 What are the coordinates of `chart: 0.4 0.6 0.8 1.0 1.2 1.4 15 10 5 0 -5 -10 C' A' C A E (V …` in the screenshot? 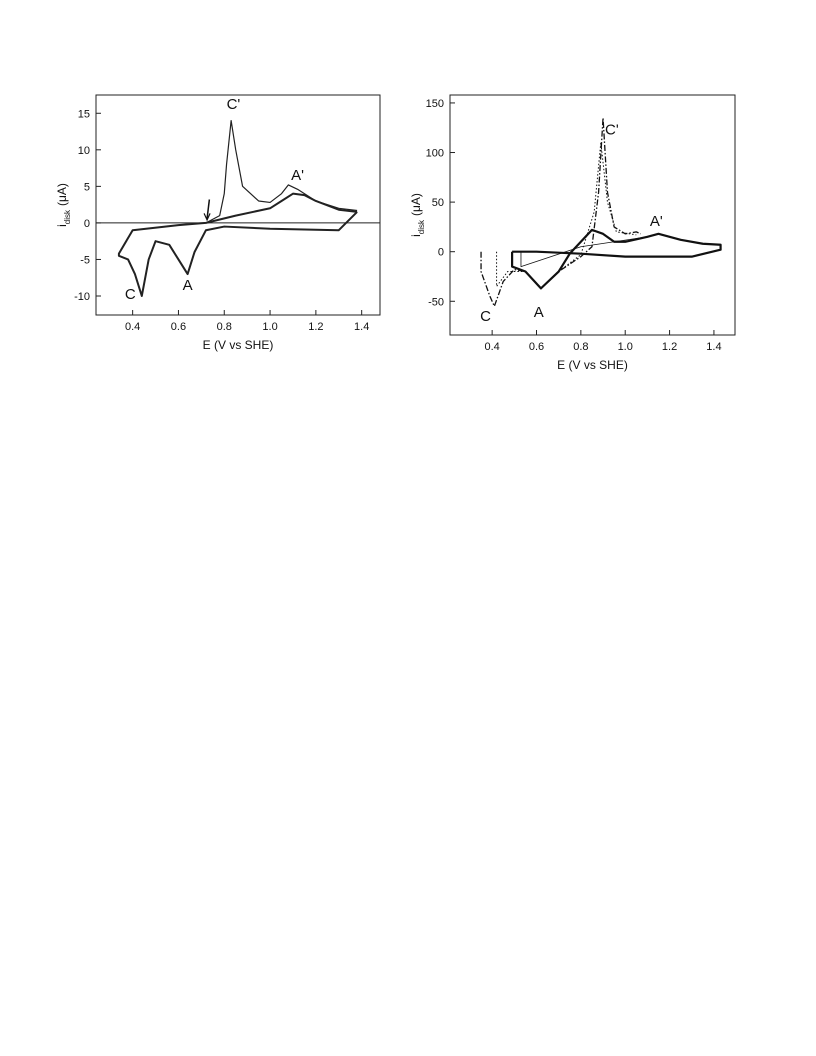 It's located at (218, 223).